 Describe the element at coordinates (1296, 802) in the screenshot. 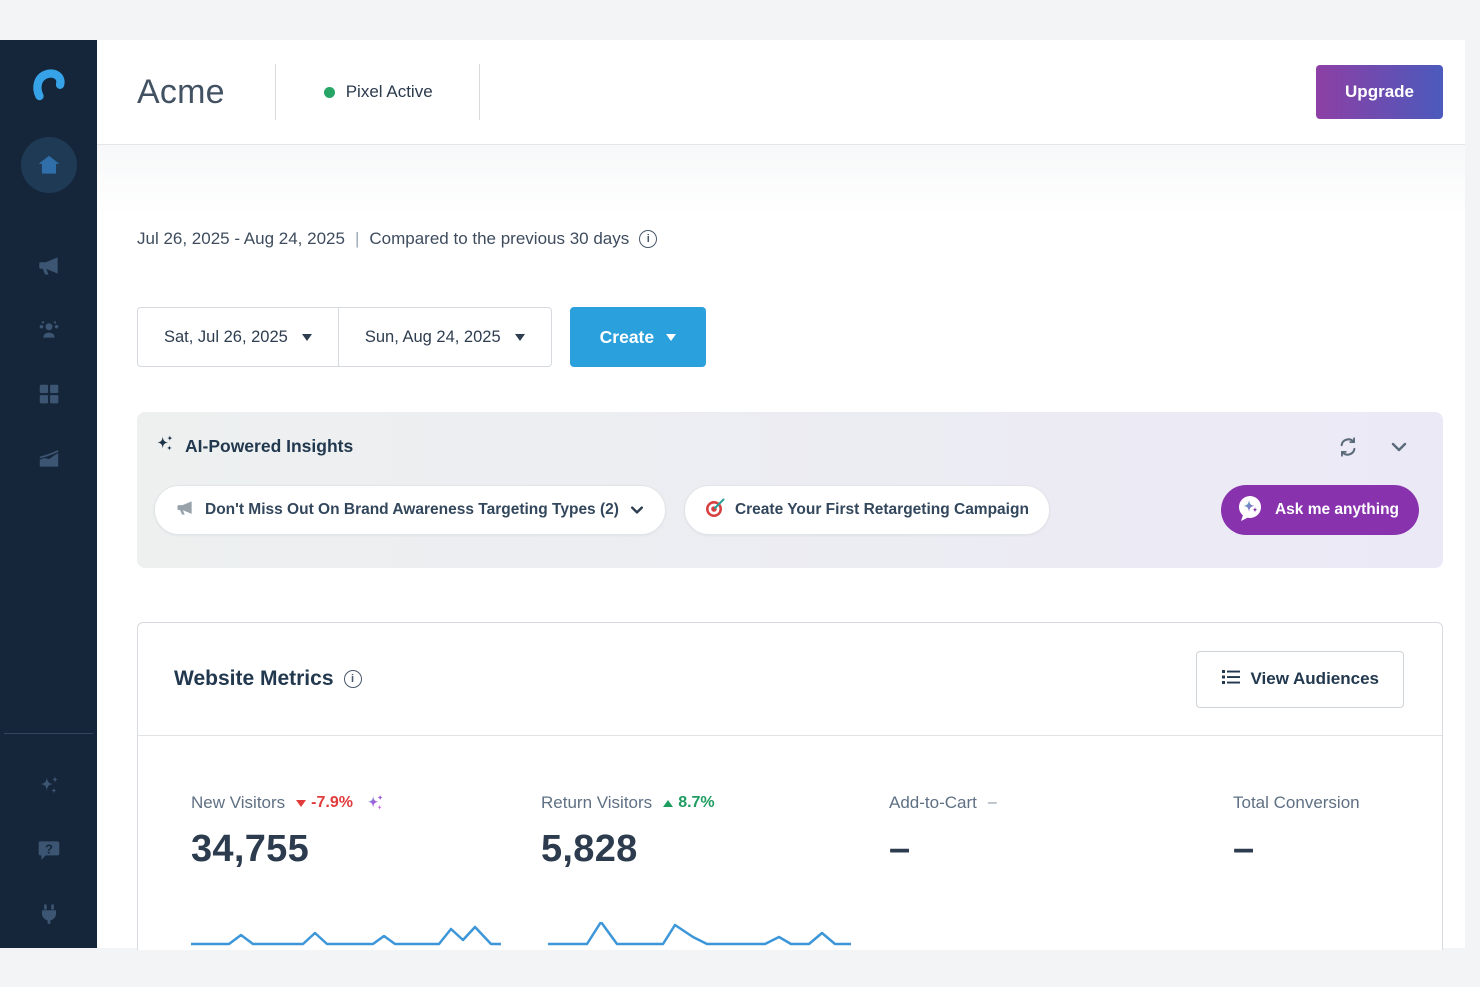

I see `metric-label: Total Conversion` at that location.